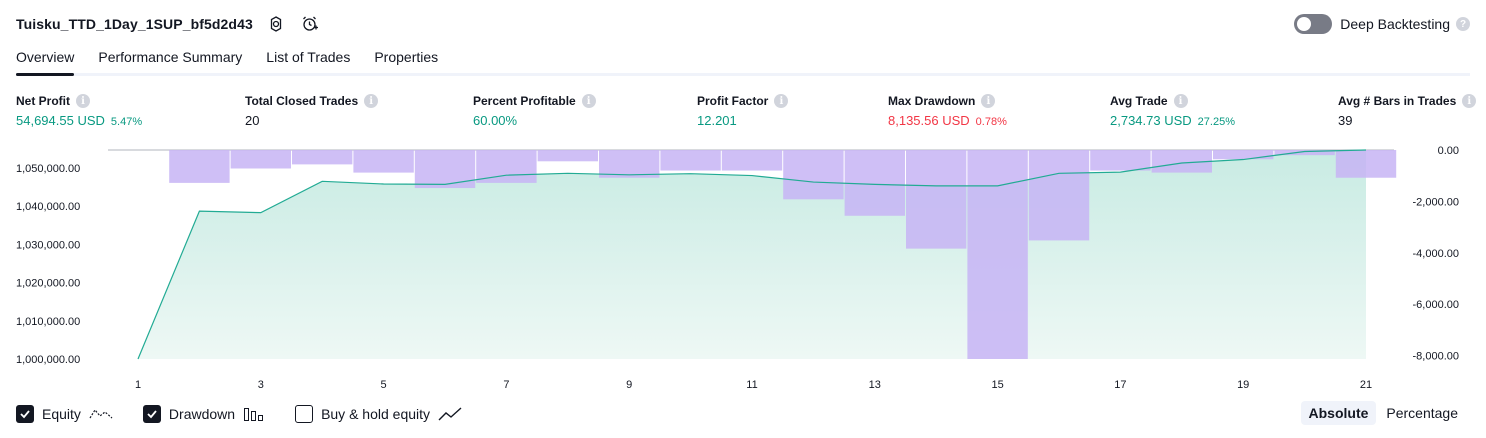  Describe the element at coordinates (48, 207) in the screenshot. I see `left-axis-tick: 1,040,000.00` at that location.